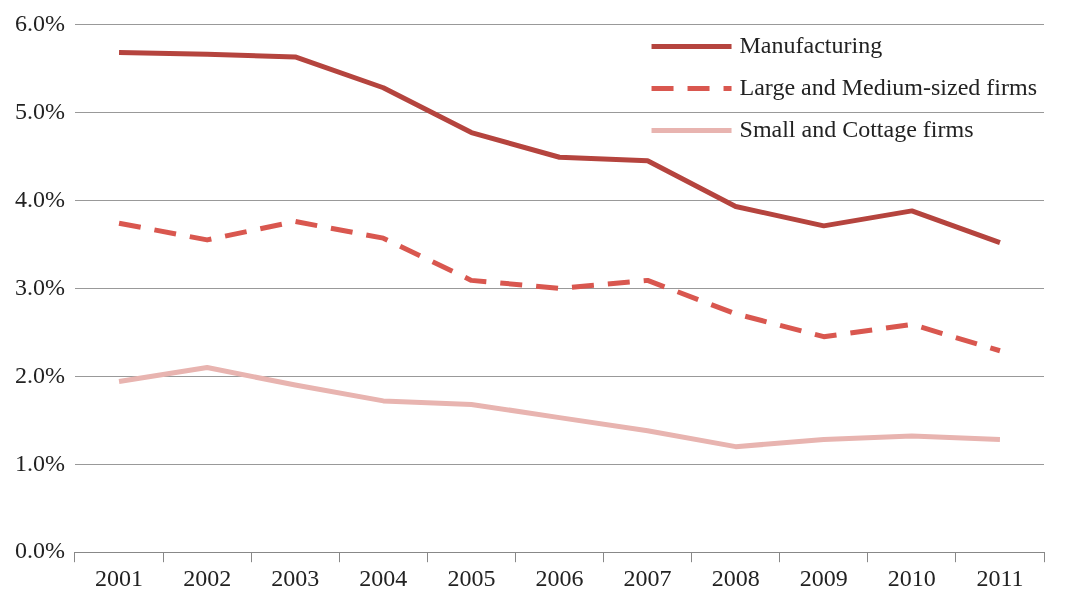 This screenshot has height=602, width=1089. I want to click on x-tick-label: 2011, so click(1000, 577).